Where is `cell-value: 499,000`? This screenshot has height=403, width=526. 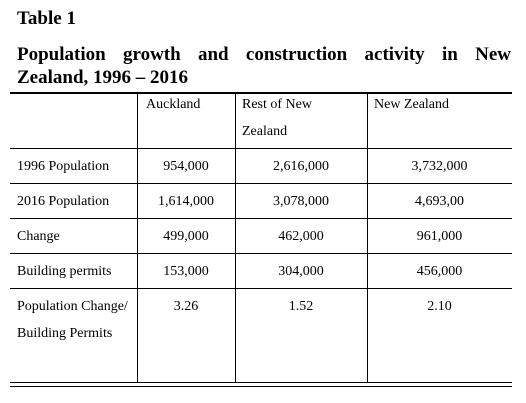
cell-value: 499,000 is located at coordinates (186, 236).